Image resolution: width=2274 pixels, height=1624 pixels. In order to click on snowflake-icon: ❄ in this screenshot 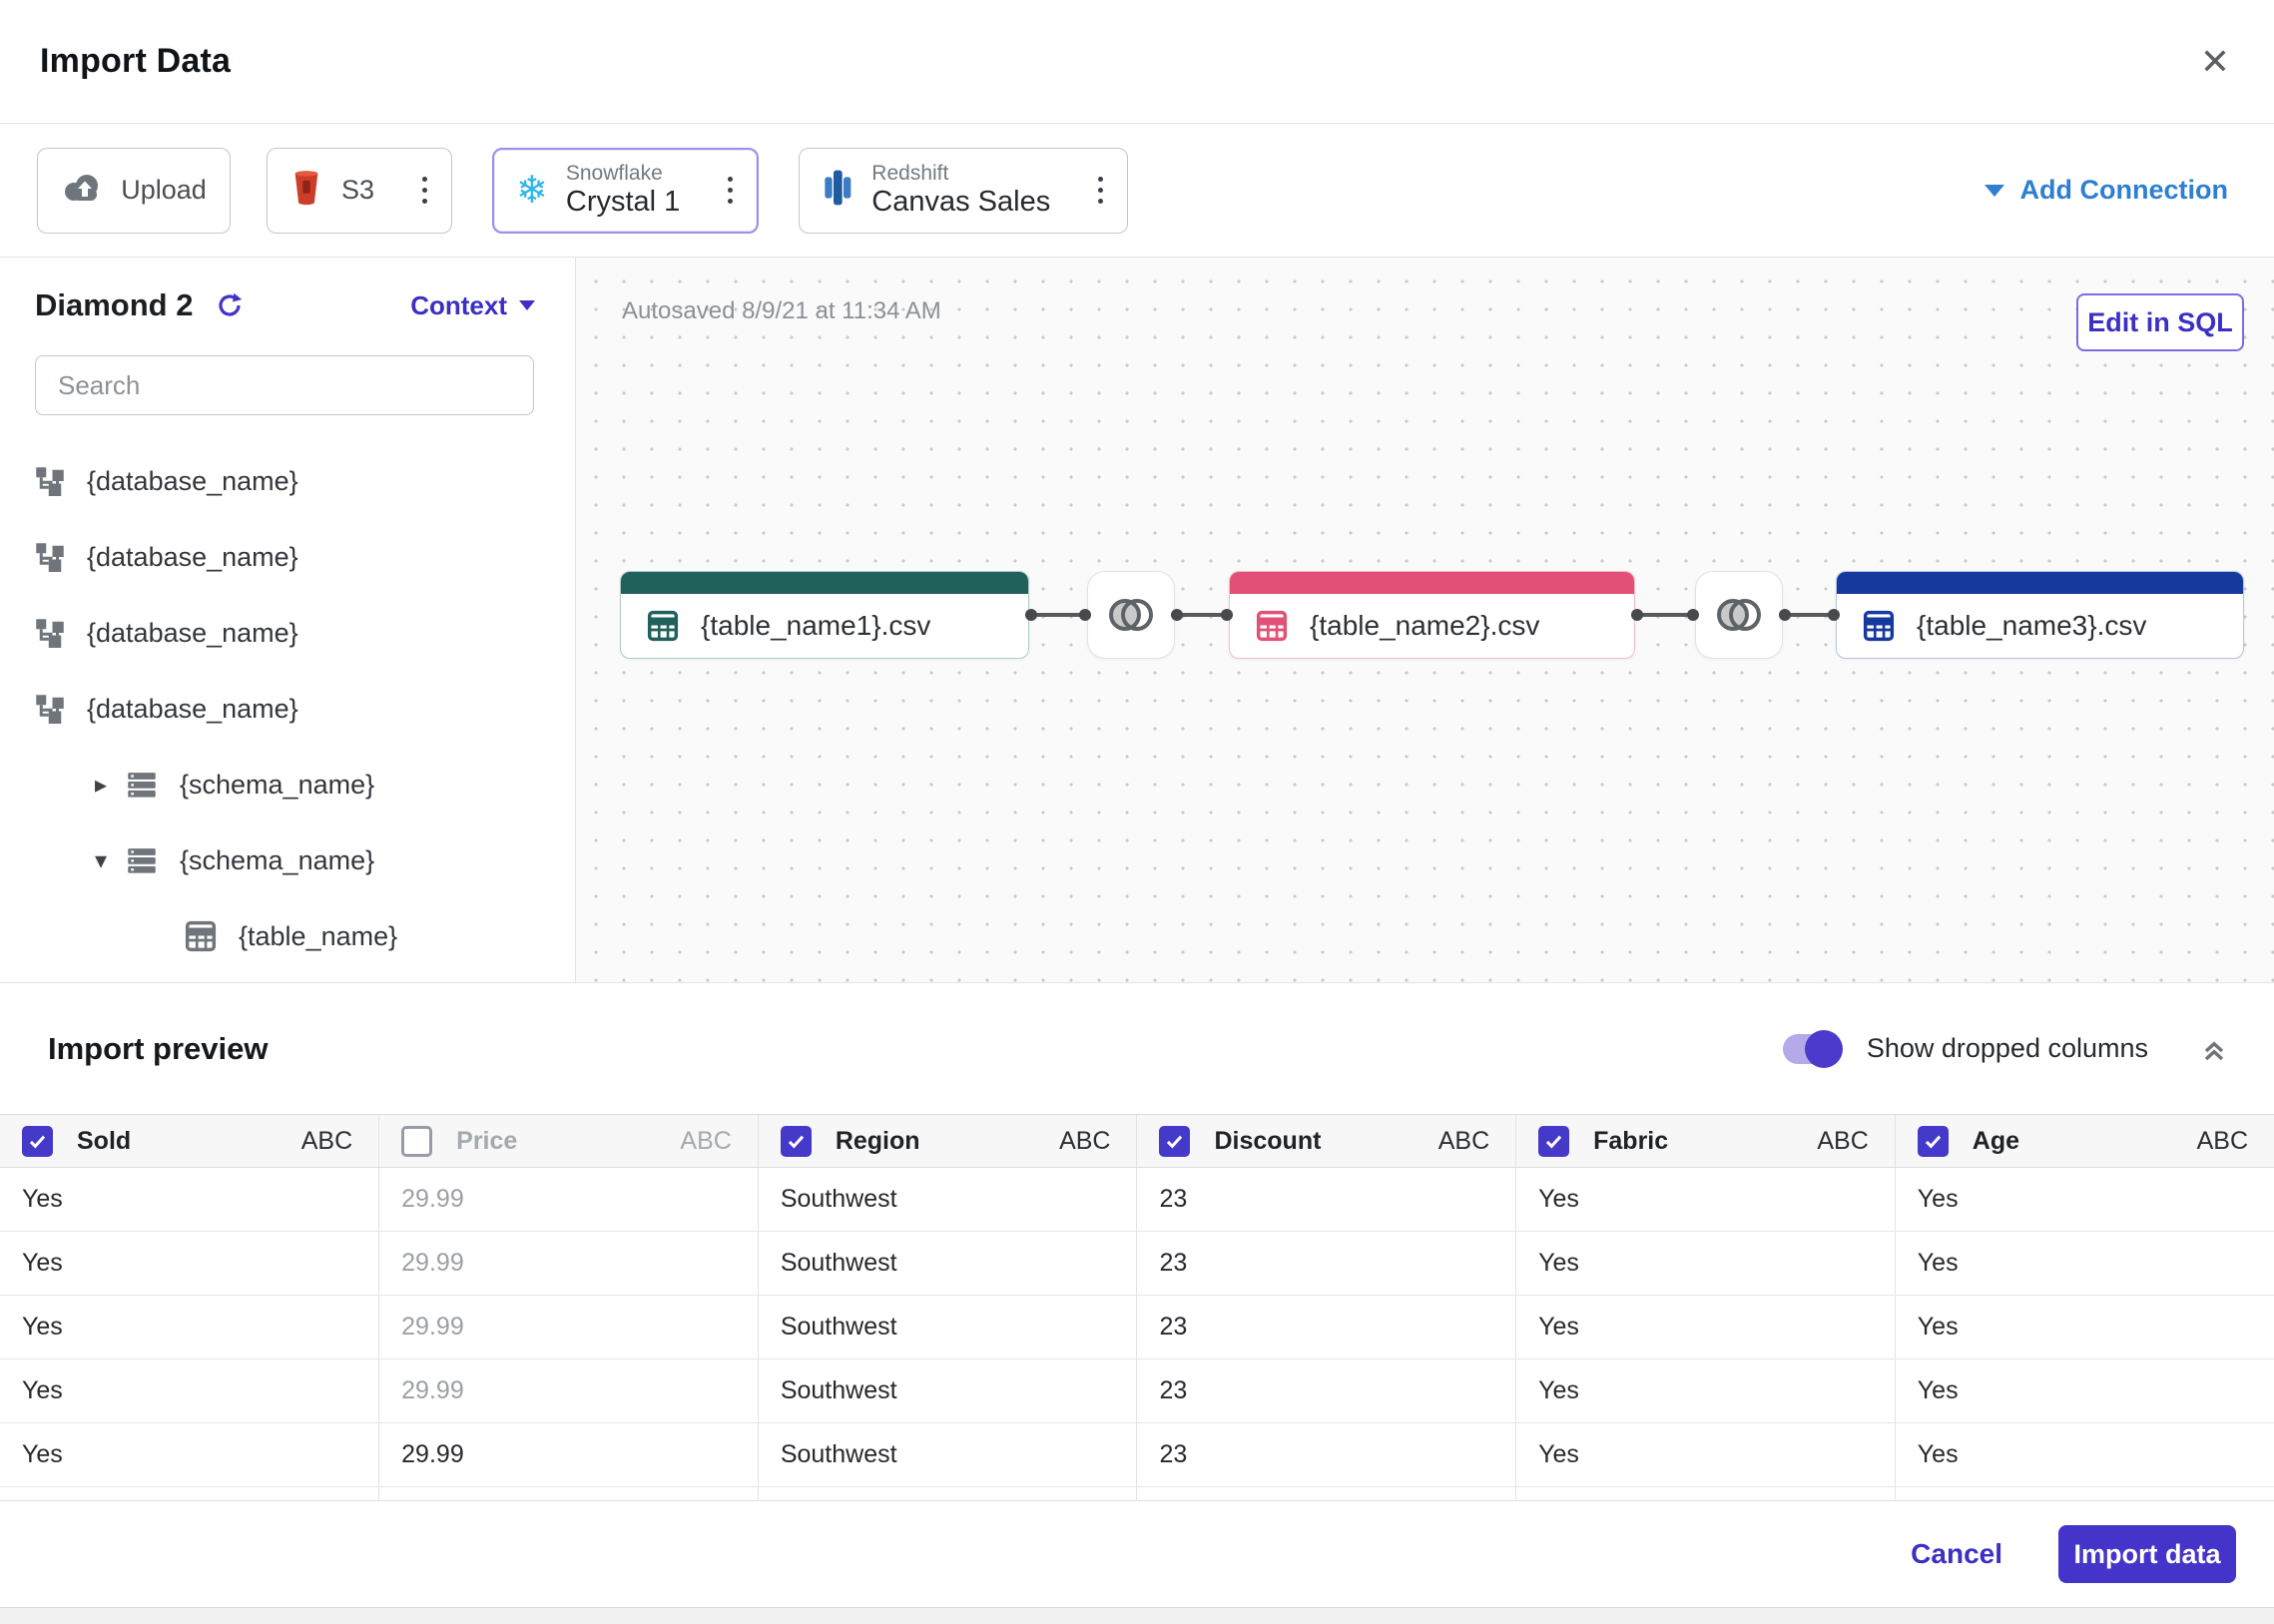, I will do `click(532, 190)`.